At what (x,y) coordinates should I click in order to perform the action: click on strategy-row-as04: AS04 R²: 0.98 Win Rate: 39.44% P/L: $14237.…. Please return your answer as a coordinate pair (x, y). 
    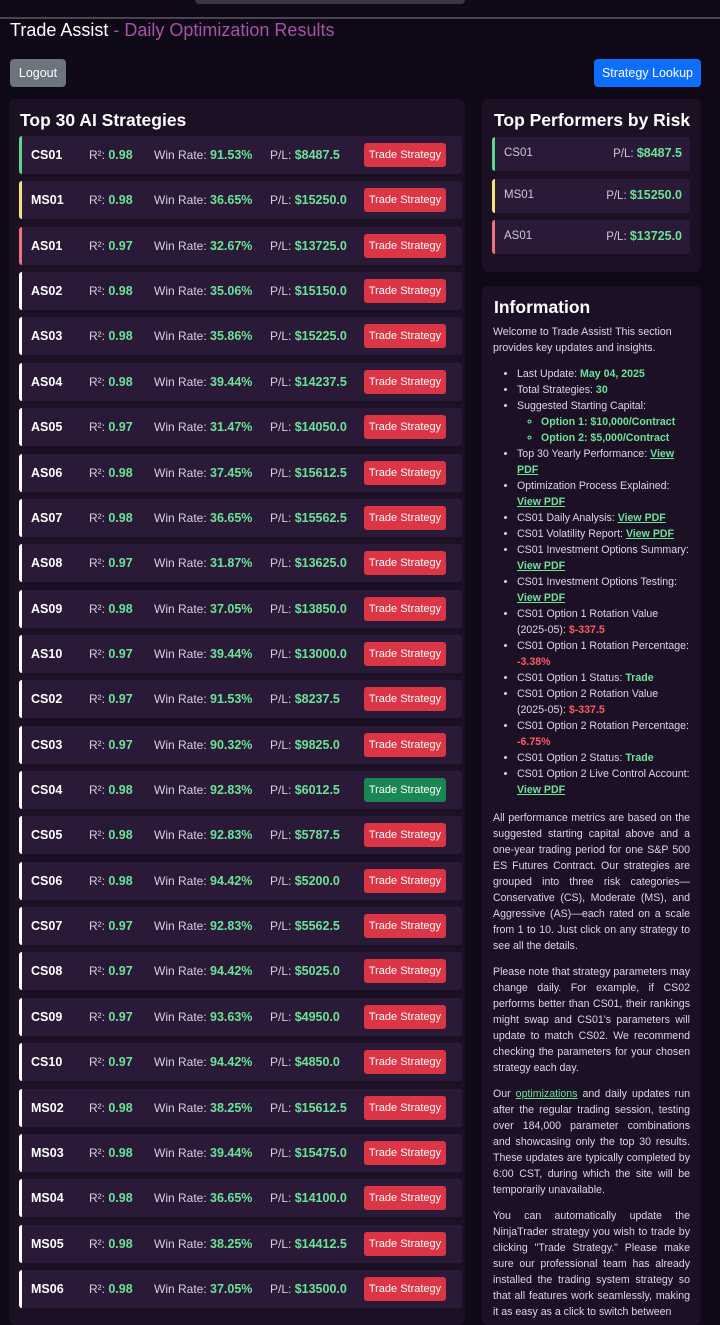
    Looking at the image, I should click on (240, 381).